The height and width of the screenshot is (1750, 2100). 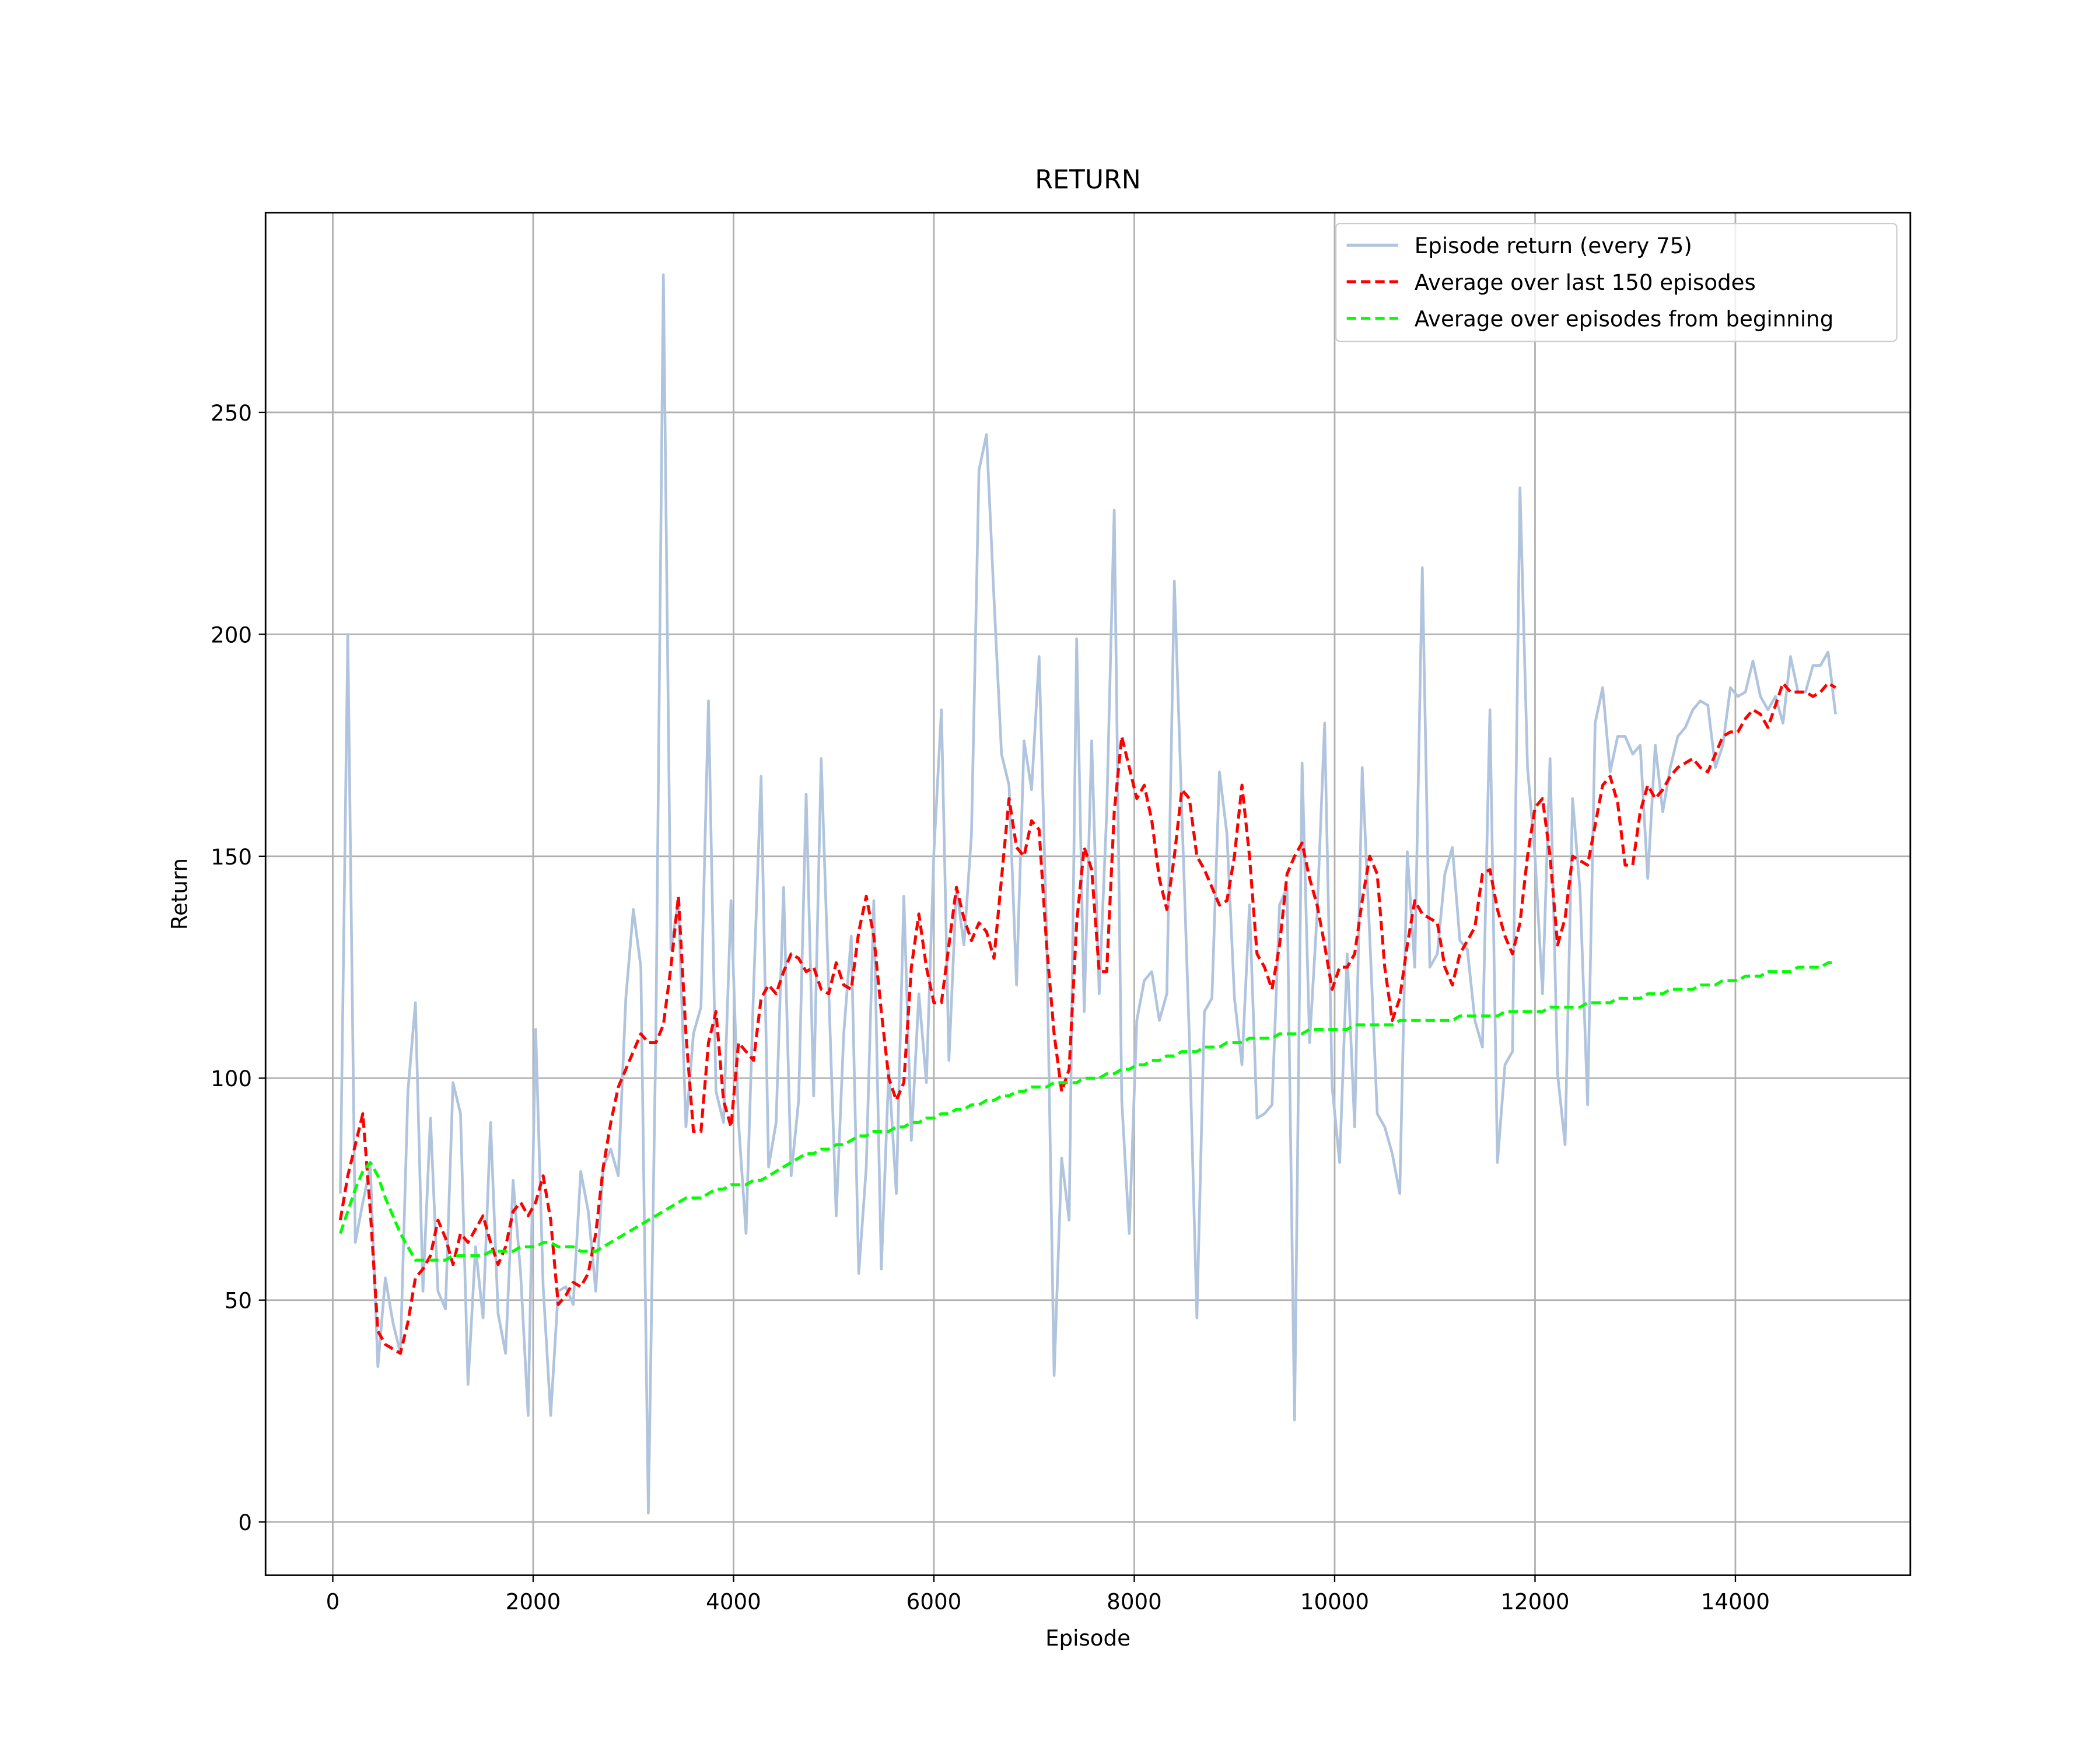 What do you see at coordinates (238, 1301) in the screenshot?
I see `y-tick-label: 50` at bounding box center [238, 1301].